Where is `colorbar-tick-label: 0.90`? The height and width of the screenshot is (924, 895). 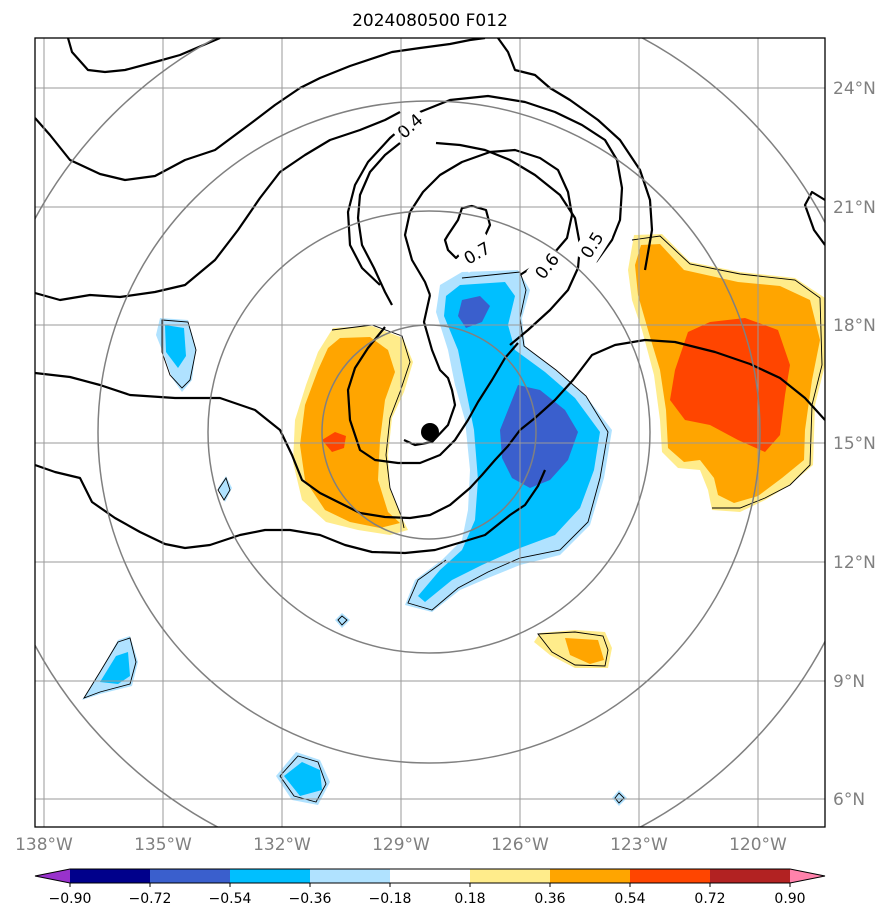 colorbar-tick-label: 0.90 is located at coordinates (789, 899).